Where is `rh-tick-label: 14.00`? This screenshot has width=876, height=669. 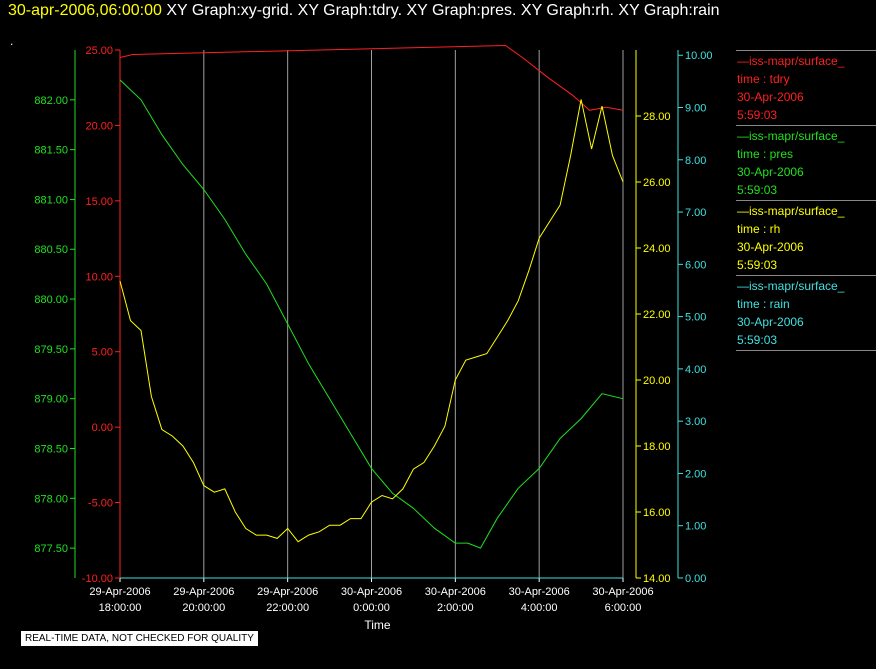 rh-tick-label: 14.00 is located at coordinates (657, 579).